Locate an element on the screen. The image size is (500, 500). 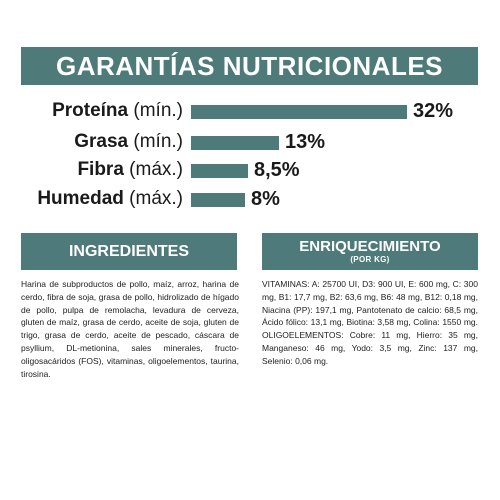
nutrient-name: Grasa is located at coordinates (101, 141).